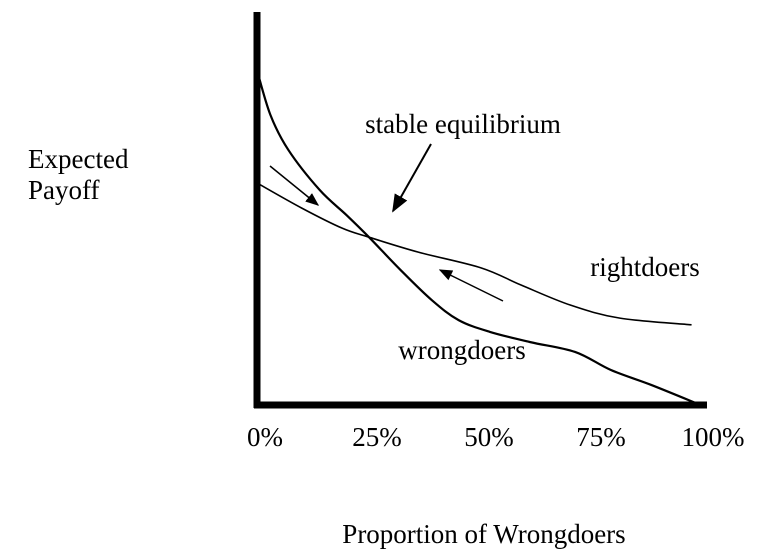  Describe the element at coordinates (463, 124) in the screenshot. I see `annotation: stable equilibrium` at that location.